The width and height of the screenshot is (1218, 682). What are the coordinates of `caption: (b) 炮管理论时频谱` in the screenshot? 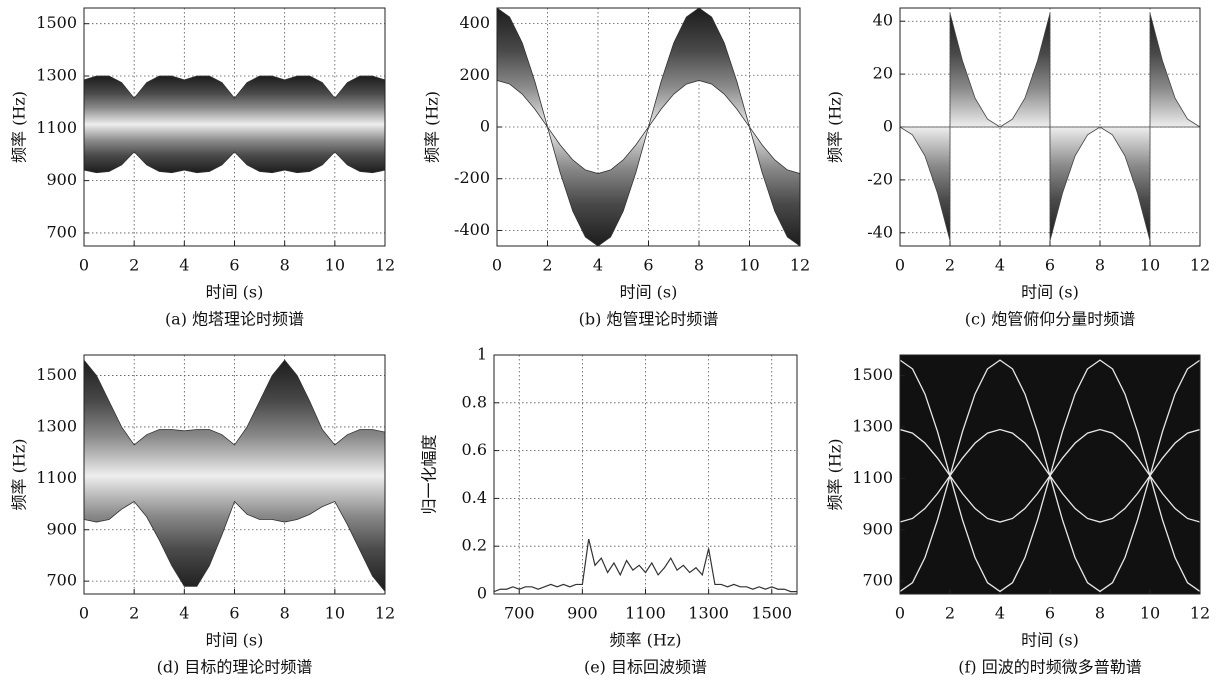 It's located at (649, 319).